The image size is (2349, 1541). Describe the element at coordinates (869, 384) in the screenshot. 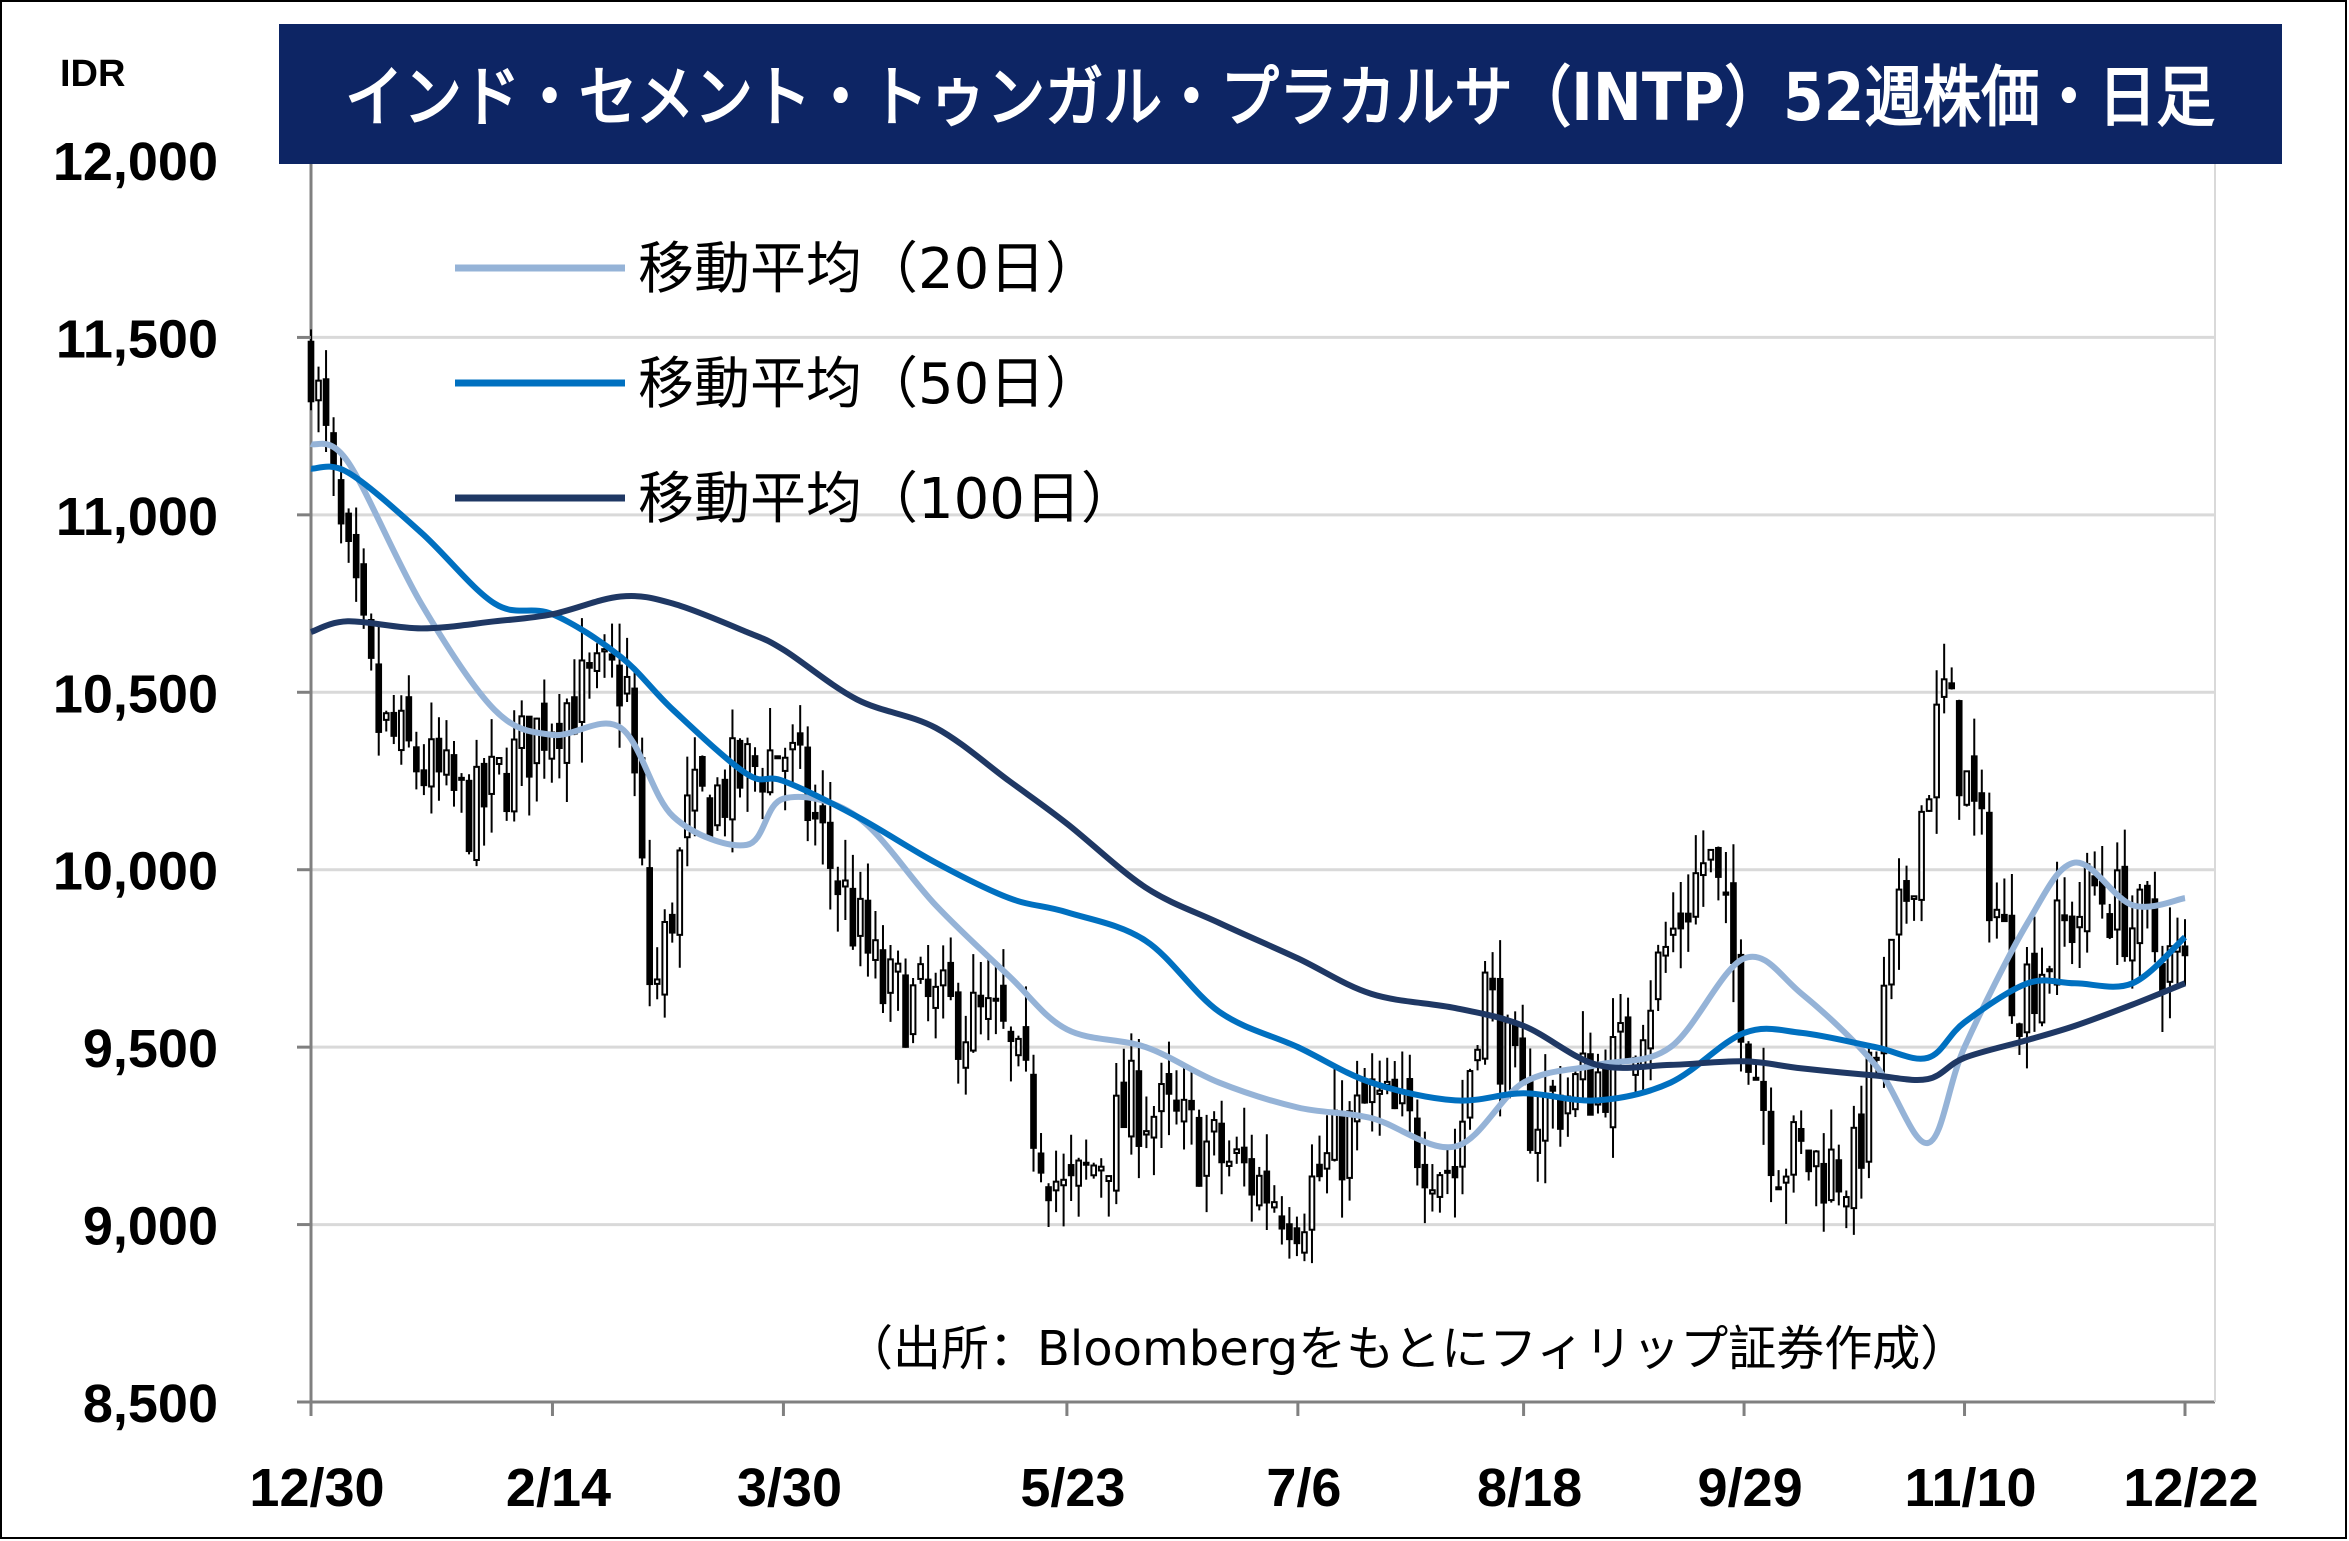

I see `legend-label-ma50: 移動平均（50日）` at that location.